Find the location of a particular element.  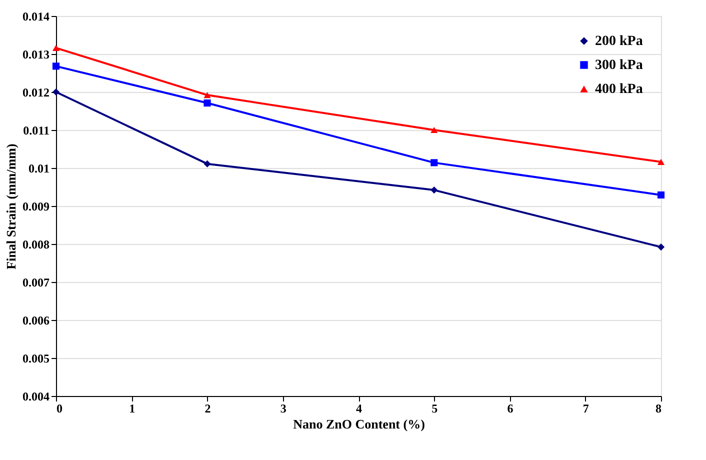

legend-label: 200 kPa is located at coordinates (619, 41).